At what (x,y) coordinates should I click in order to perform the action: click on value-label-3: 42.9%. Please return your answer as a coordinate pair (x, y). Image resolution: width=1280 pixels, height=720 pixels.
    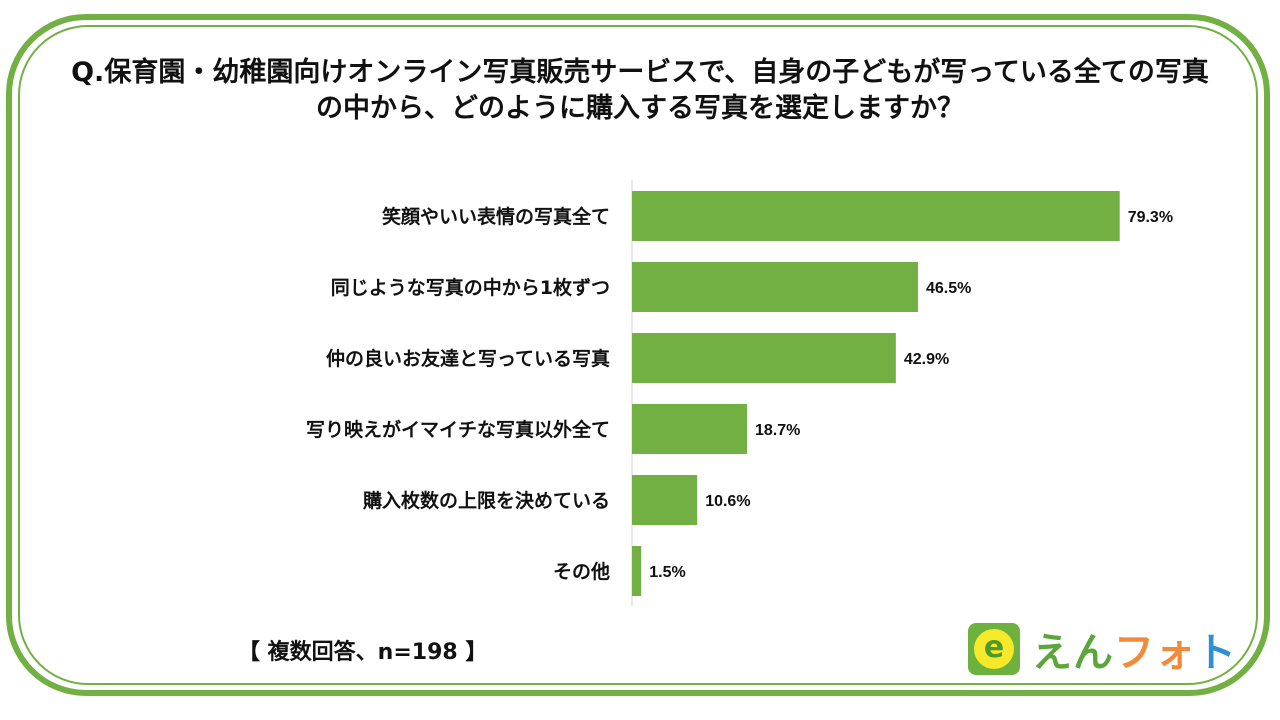
    Looking at the image, I should click on (926, 359).